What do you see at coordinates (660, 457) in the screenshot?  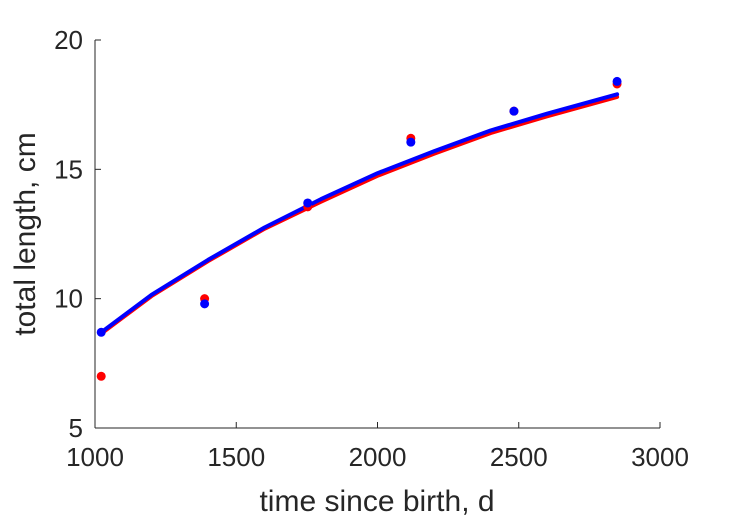 I see `x-tick-label: 3000` at bounding box center [660, 457].